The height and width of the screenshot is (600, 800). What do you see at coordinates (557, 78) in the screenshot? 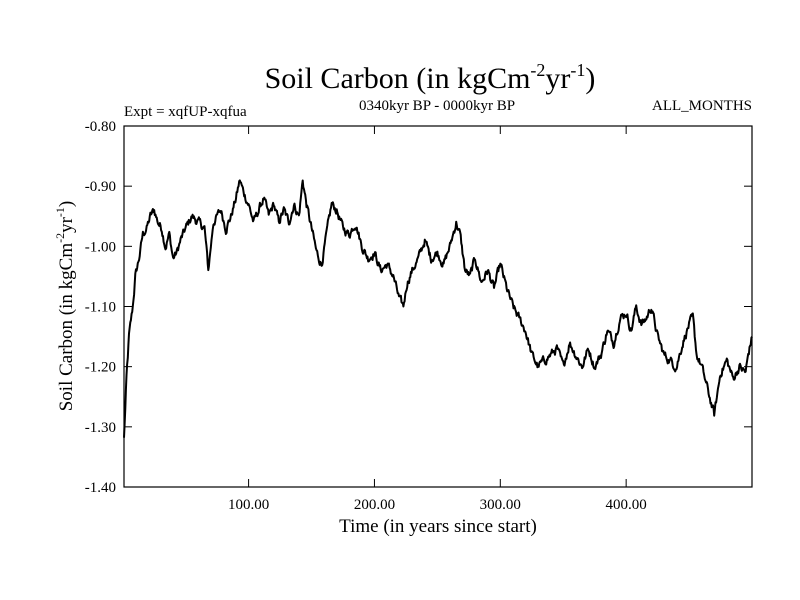
I see `title-mid: yr` at bounding box center [557, 78].